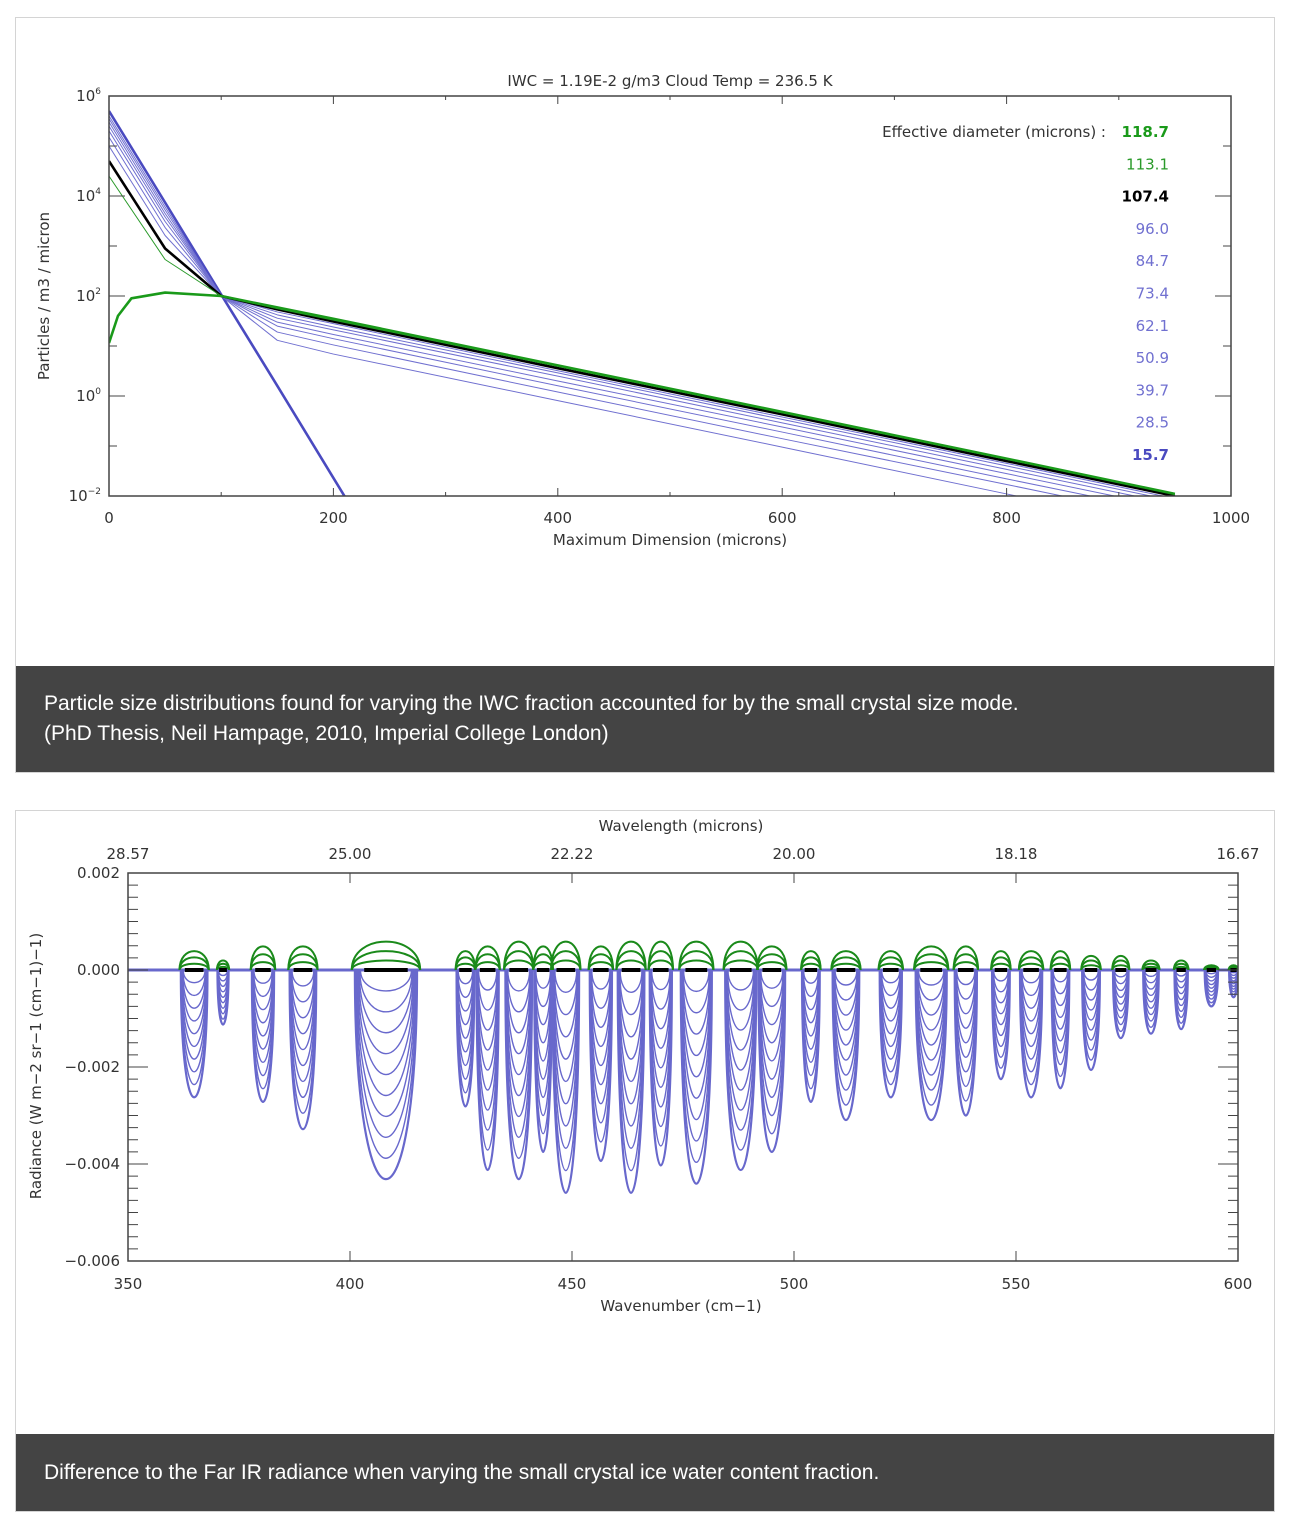 This screenshot has width=1294, height=1530. What do you see at coordinates (36, 1066) in the screenshot?
I see `y-axis-label: Radiance (W m−2 sr−1 (cm−1)−1)` at bounding box center [36, 1066].